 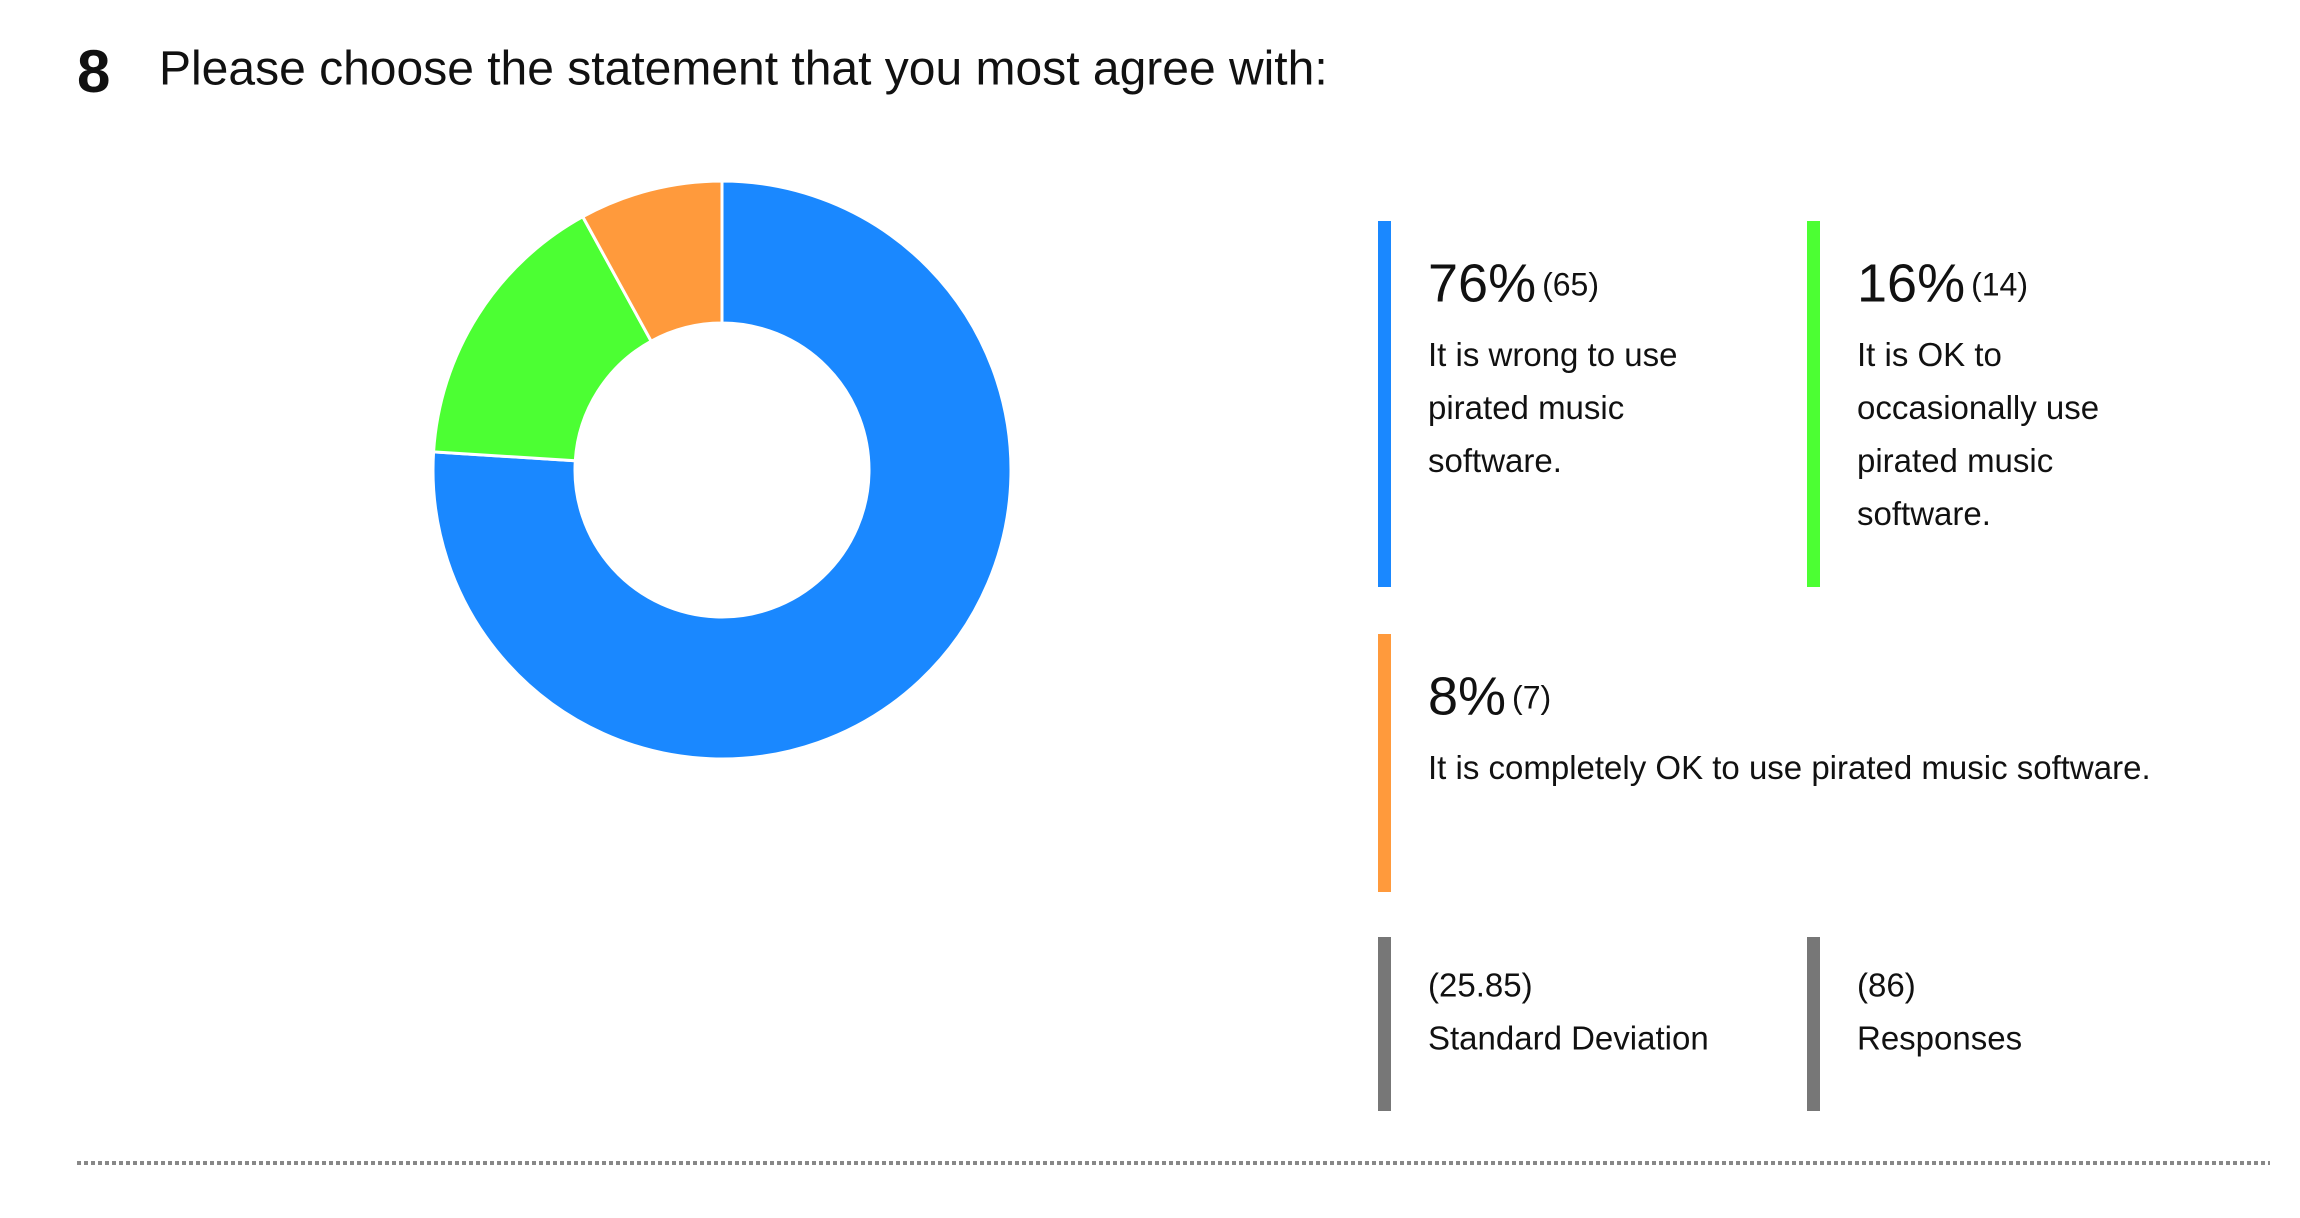 What do you see at coordinates (1568, 1038) in the screenshot?
I see `stat-name: Standard Deviation` at bounding box center [1568, 1038].